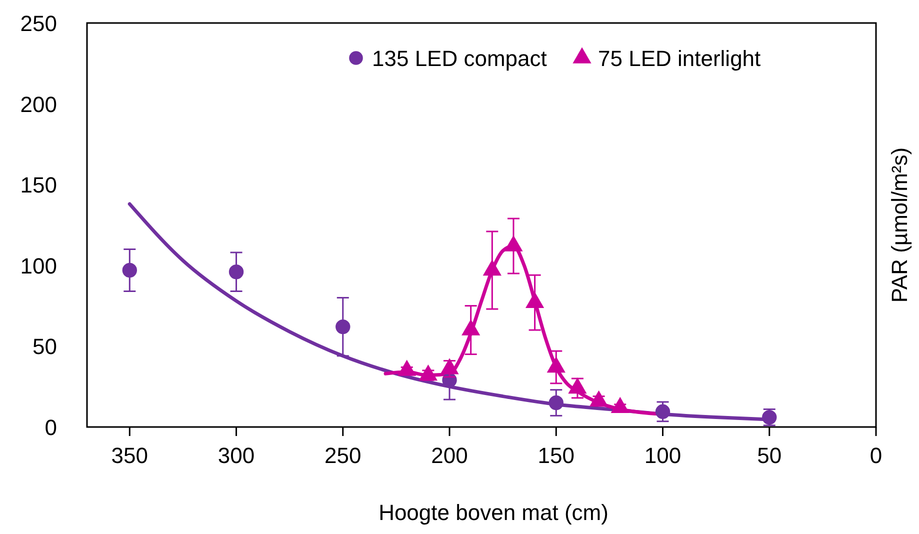  I want to click on x-tick-label: 100, so click(663, 455).